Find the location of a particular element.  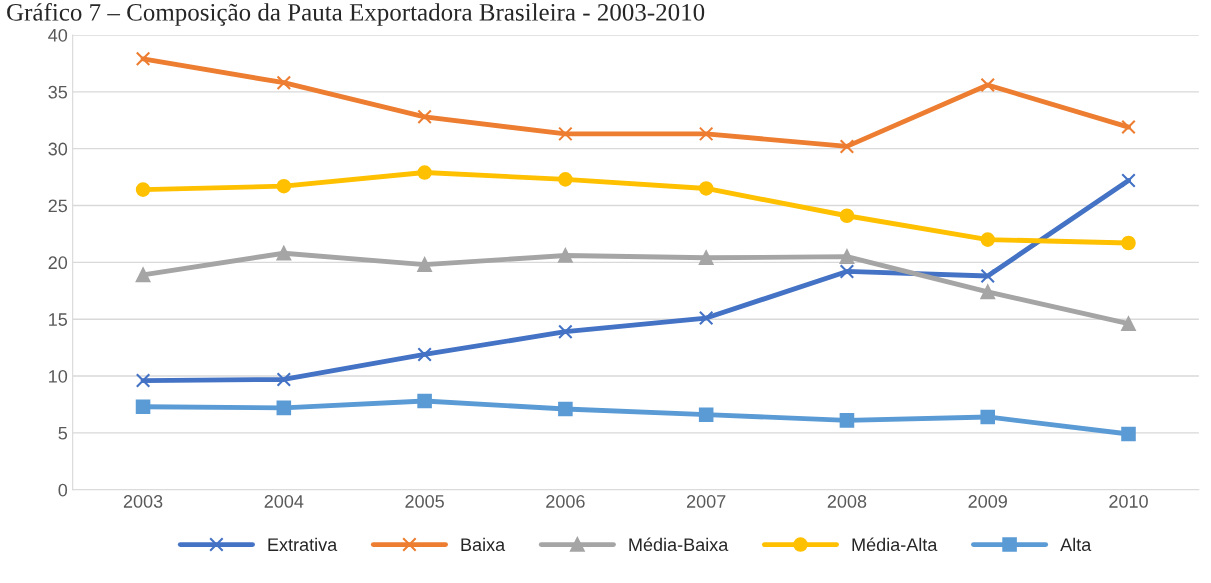

y-tick-label: 20 is located at coordinates (58, 263).